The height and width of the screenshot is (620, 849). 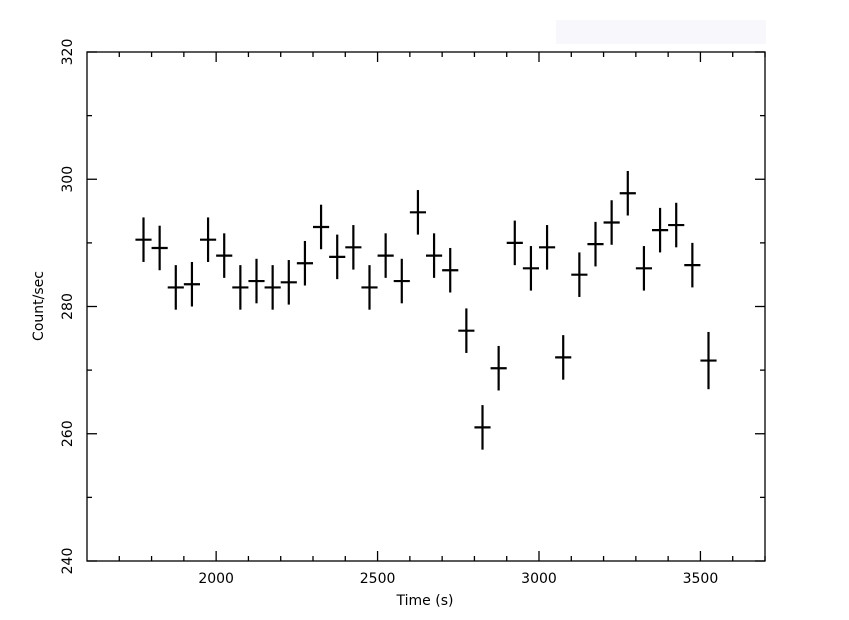 I want to click on x-tick-label: 2500, so click(x=378, y=579).